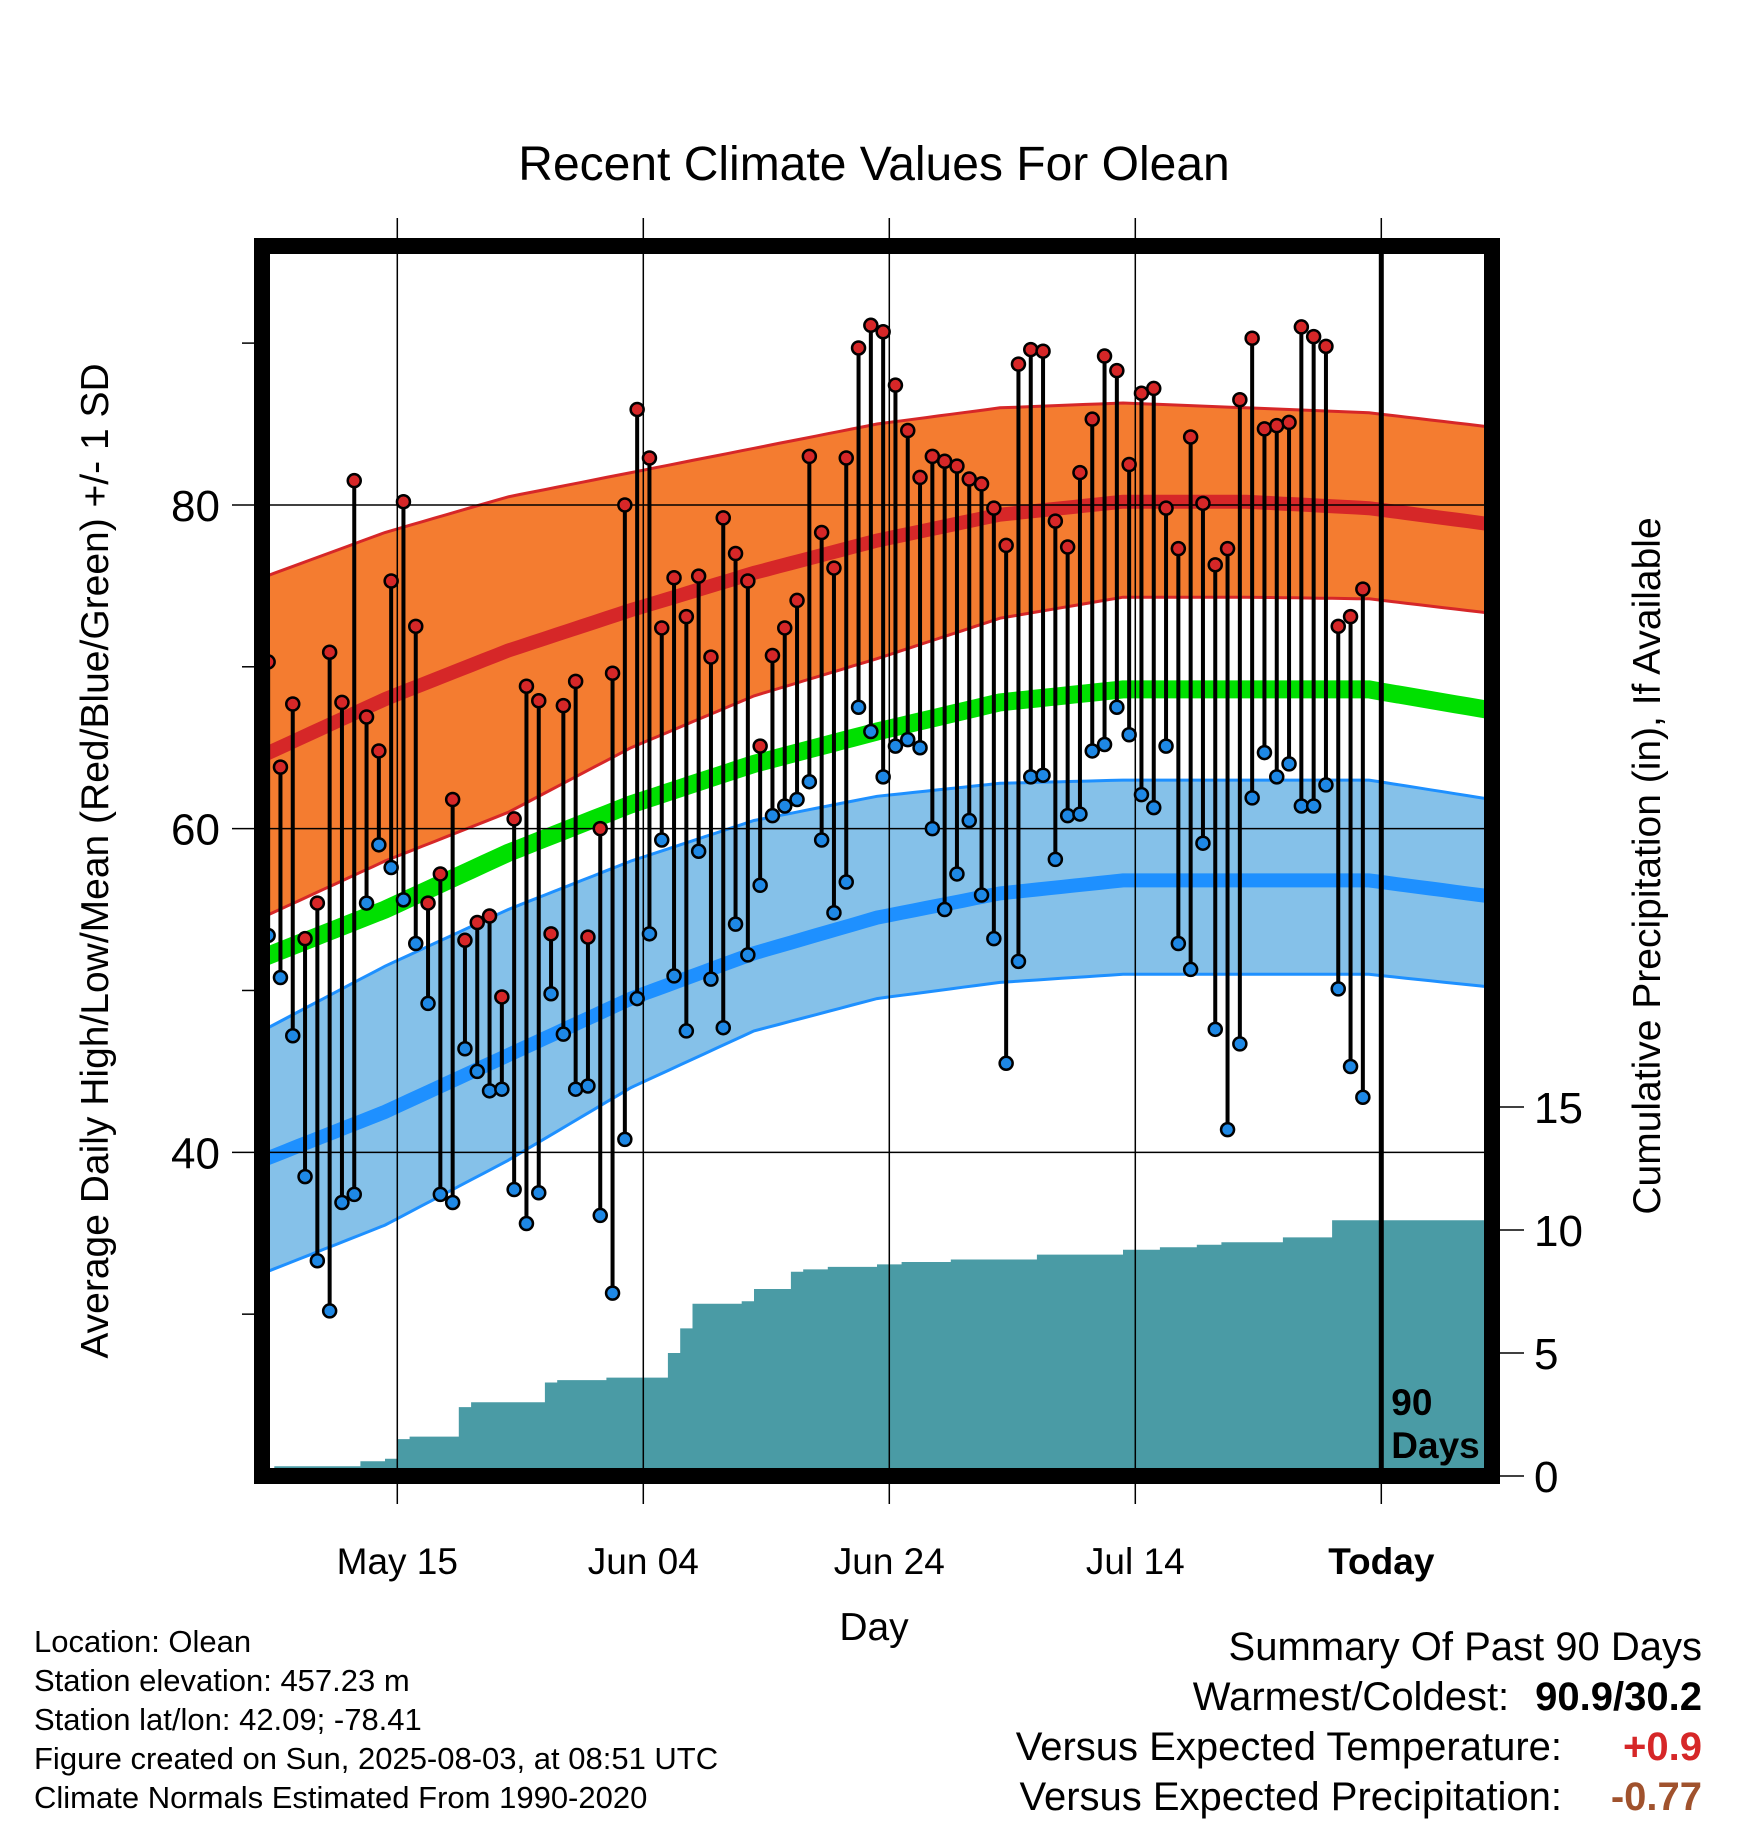  What do you see at coordinates (877, 1124) in the screenshot?
I see `low-lower-edge` at bounding box center [877, 1124].